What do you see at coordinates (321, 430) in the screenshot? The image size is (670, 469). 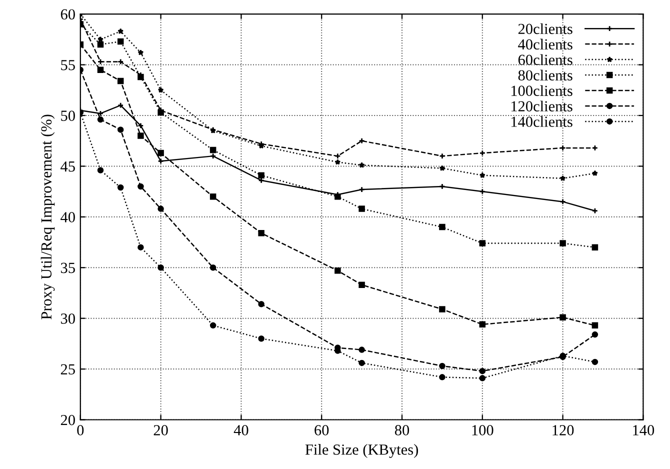 I see `x-tick-label: 60` at bounding box center [321, 430].